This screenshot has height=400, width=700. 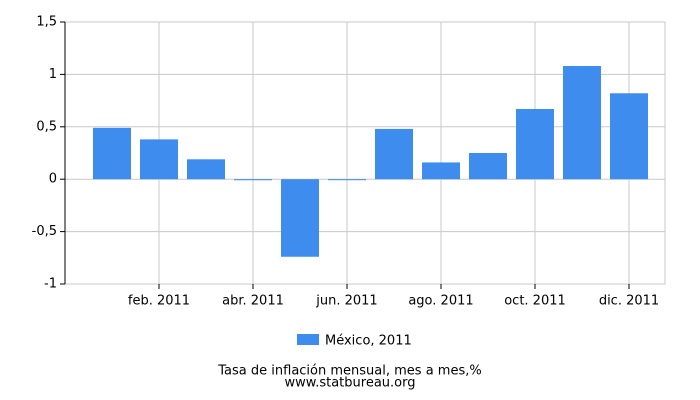 What do you see at coordinates (50, 284) in the screenshot?
I see `y-tick-label: -1` at bounding box center [50, 284].